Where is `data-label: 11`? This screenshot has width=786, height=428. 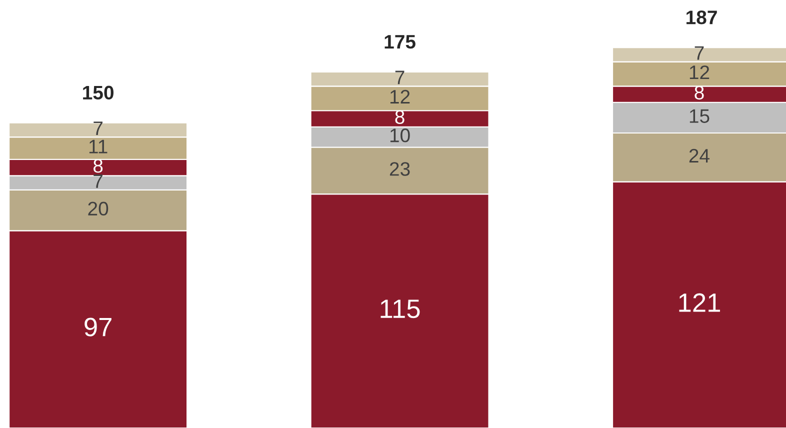
data-label: 11 is located at coordinates (98, 147).